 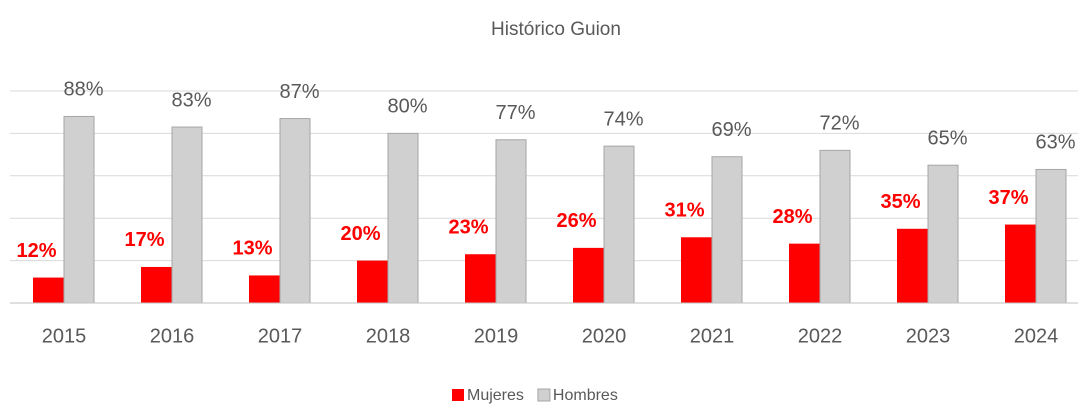 What do you see at coordinates (576, 221) in the screenshot?
I see `data-label: 26%` at bounding box center [576, 221].